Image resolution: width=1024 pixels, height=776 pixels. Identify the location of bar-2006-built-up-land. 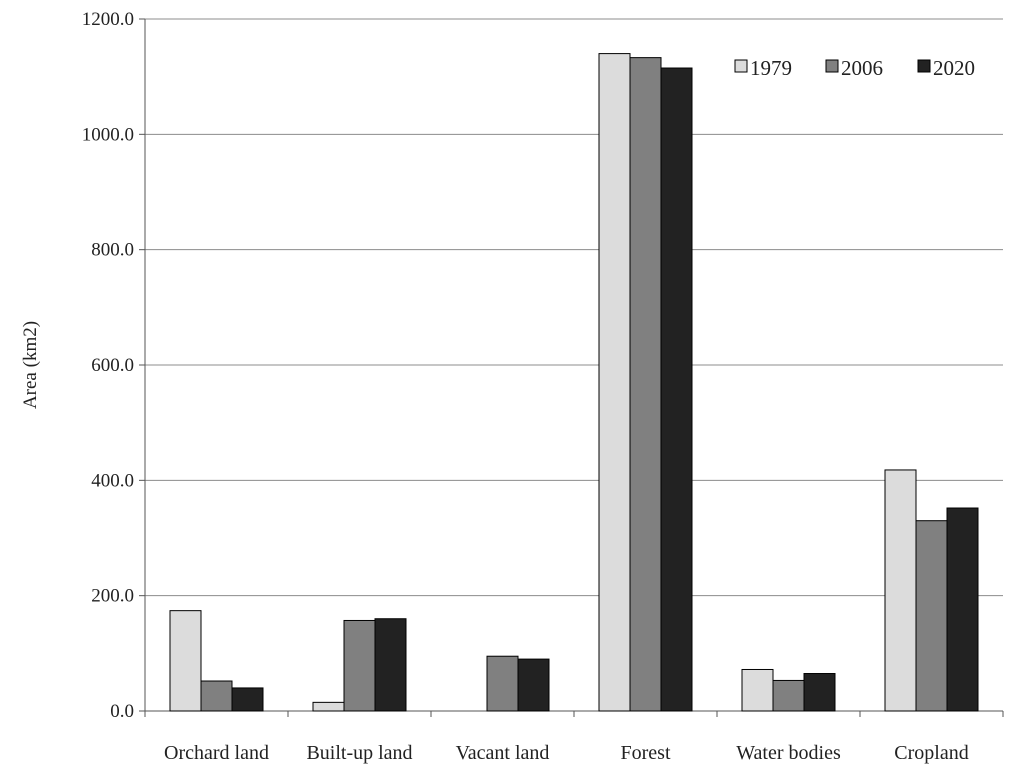
(359, 665).